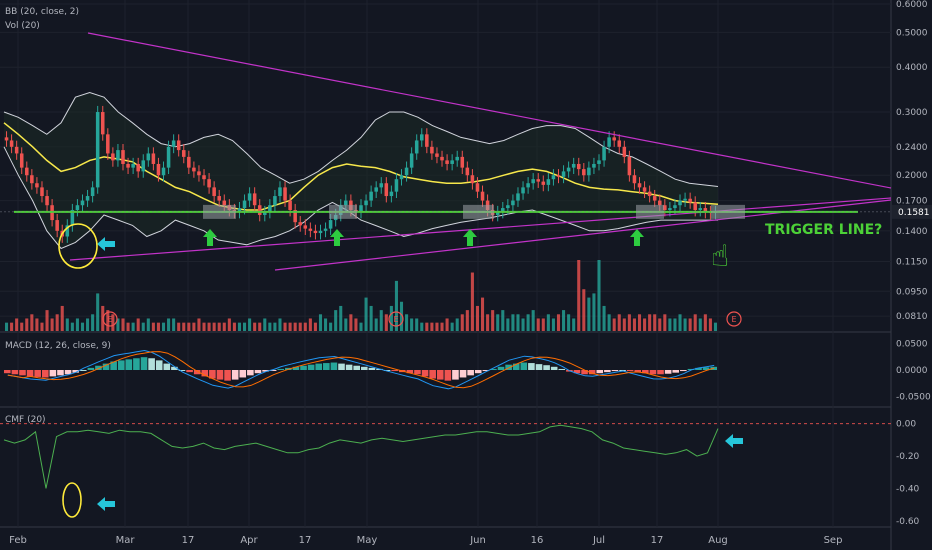  Describe the element at coordinates (58, 346) in the screenshot. I see `macd-indicator-label: MACD (12, 26, close, 9)` at that location.